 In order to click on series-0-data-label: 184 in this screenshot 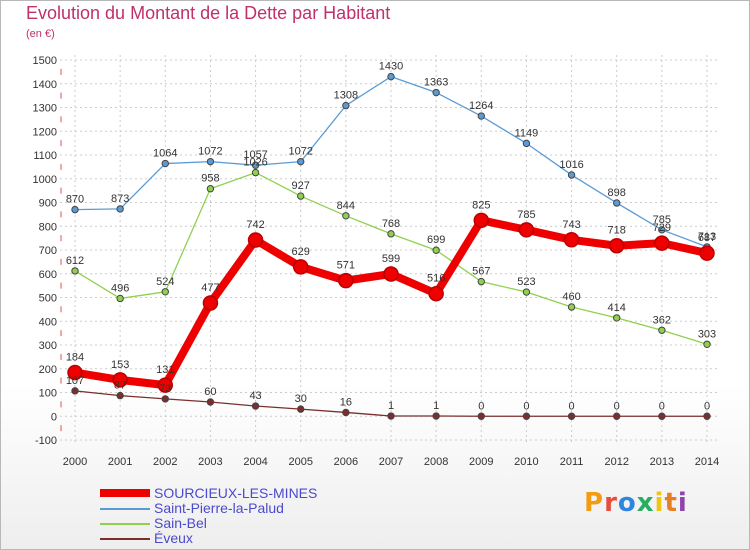, I will do `click(75, 358)`.